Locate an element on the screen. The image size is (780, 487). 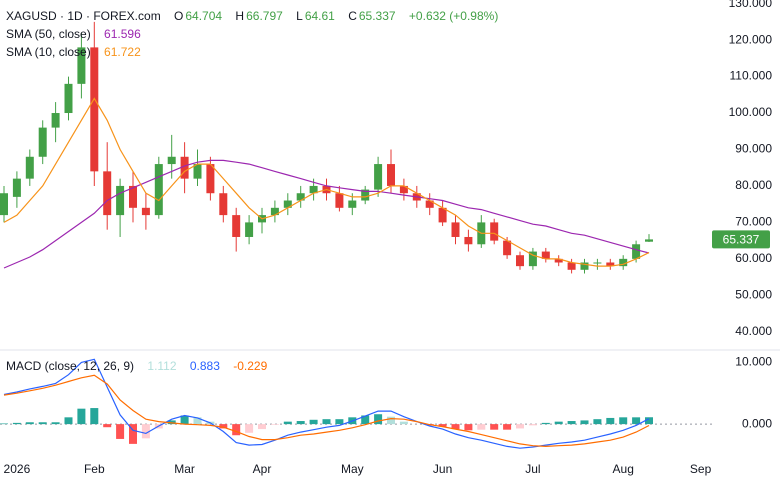
y-tick-label: 130.000 is located at coordinates (751, 5).